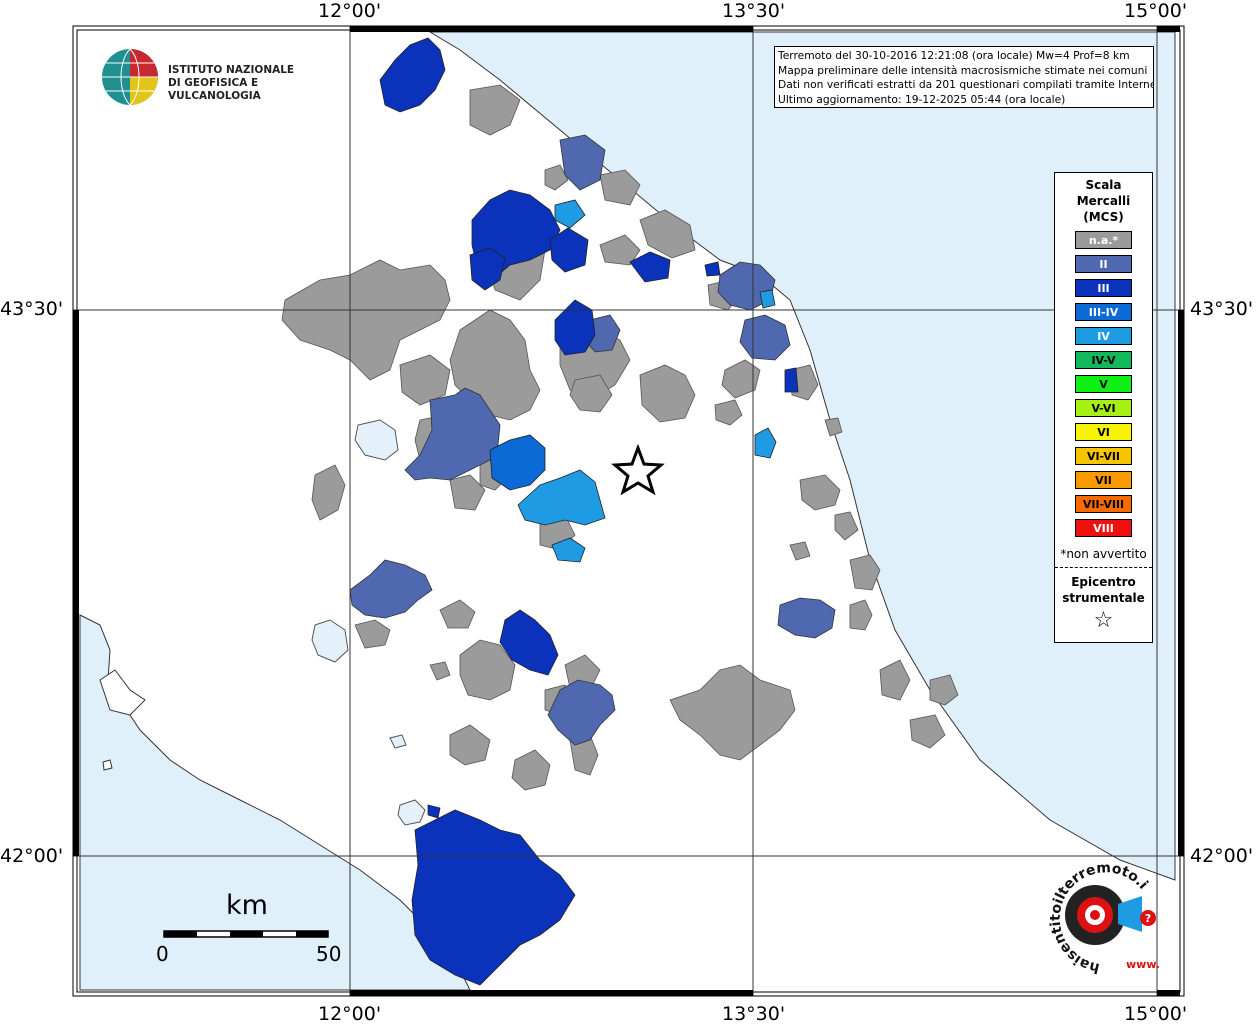 The height and width of the screenshot is (1025, 1256). I want to click on islet, so click(107, 765).